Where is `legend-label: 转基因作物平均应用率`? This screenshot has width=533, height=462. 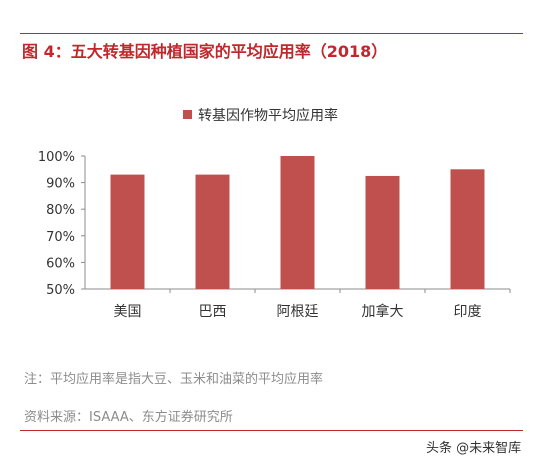
legend-label: 转基因作物平均应用率 is located at coordinates (268, 115).